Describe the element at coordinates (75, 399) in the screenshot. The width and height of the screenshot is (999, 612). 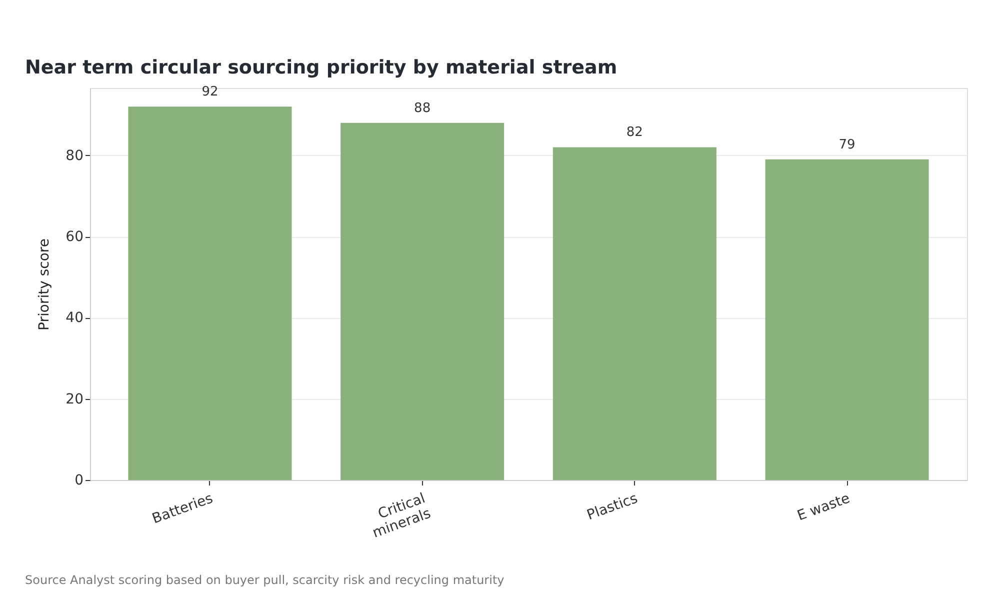
I see `y-tick-label: 20` at that location.